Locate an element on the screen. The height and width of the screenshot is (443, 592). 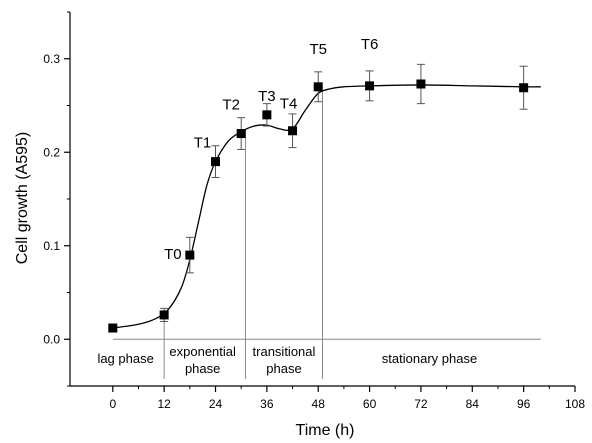
y-tick-label: 0.0 is located at coordinates (51, 339).